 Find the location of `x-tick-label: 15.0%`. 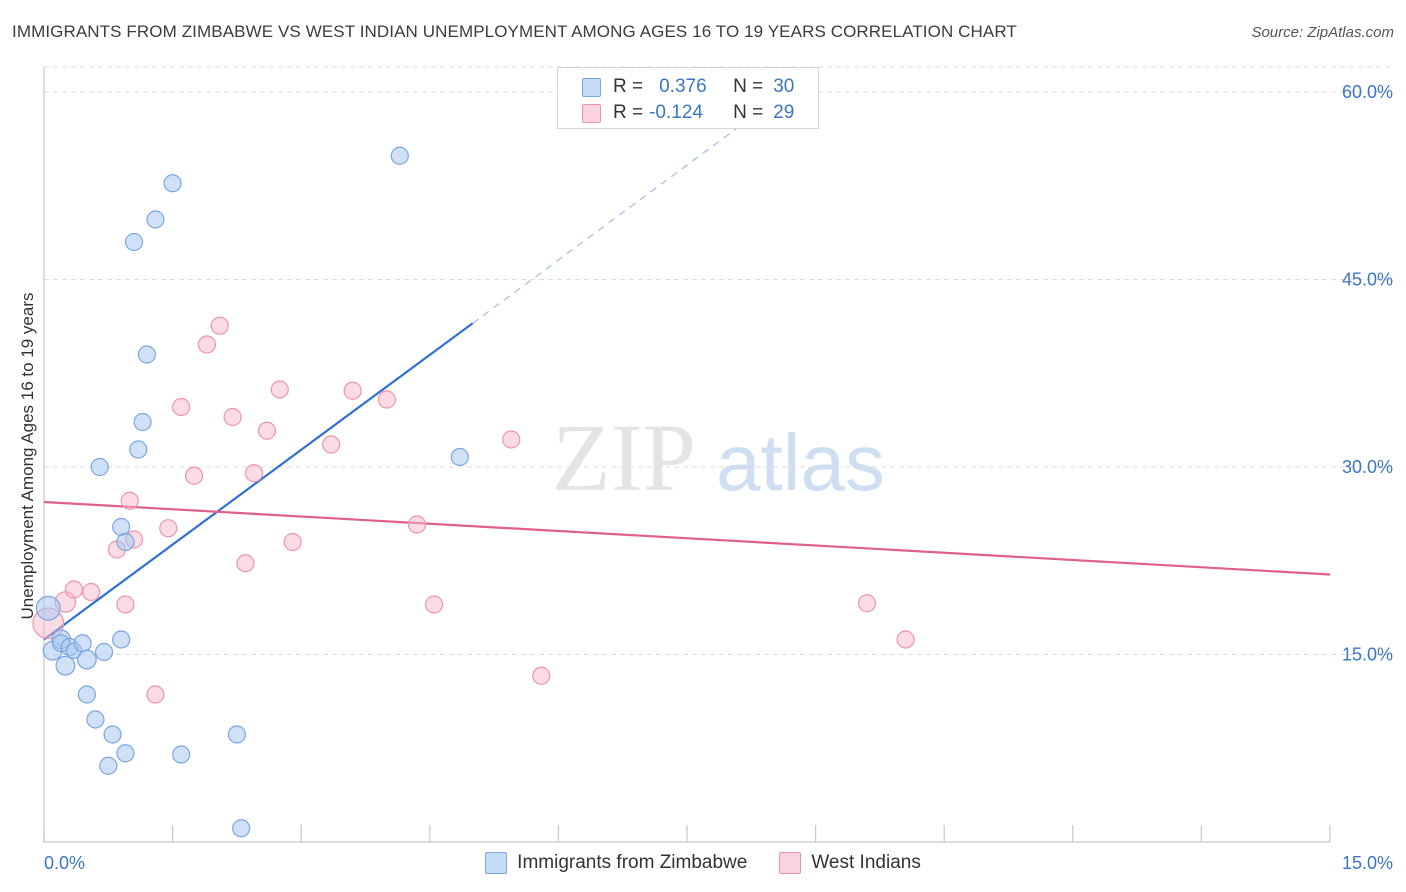

x-tick-label: 15.0% is located at coordinates (1367, 863).